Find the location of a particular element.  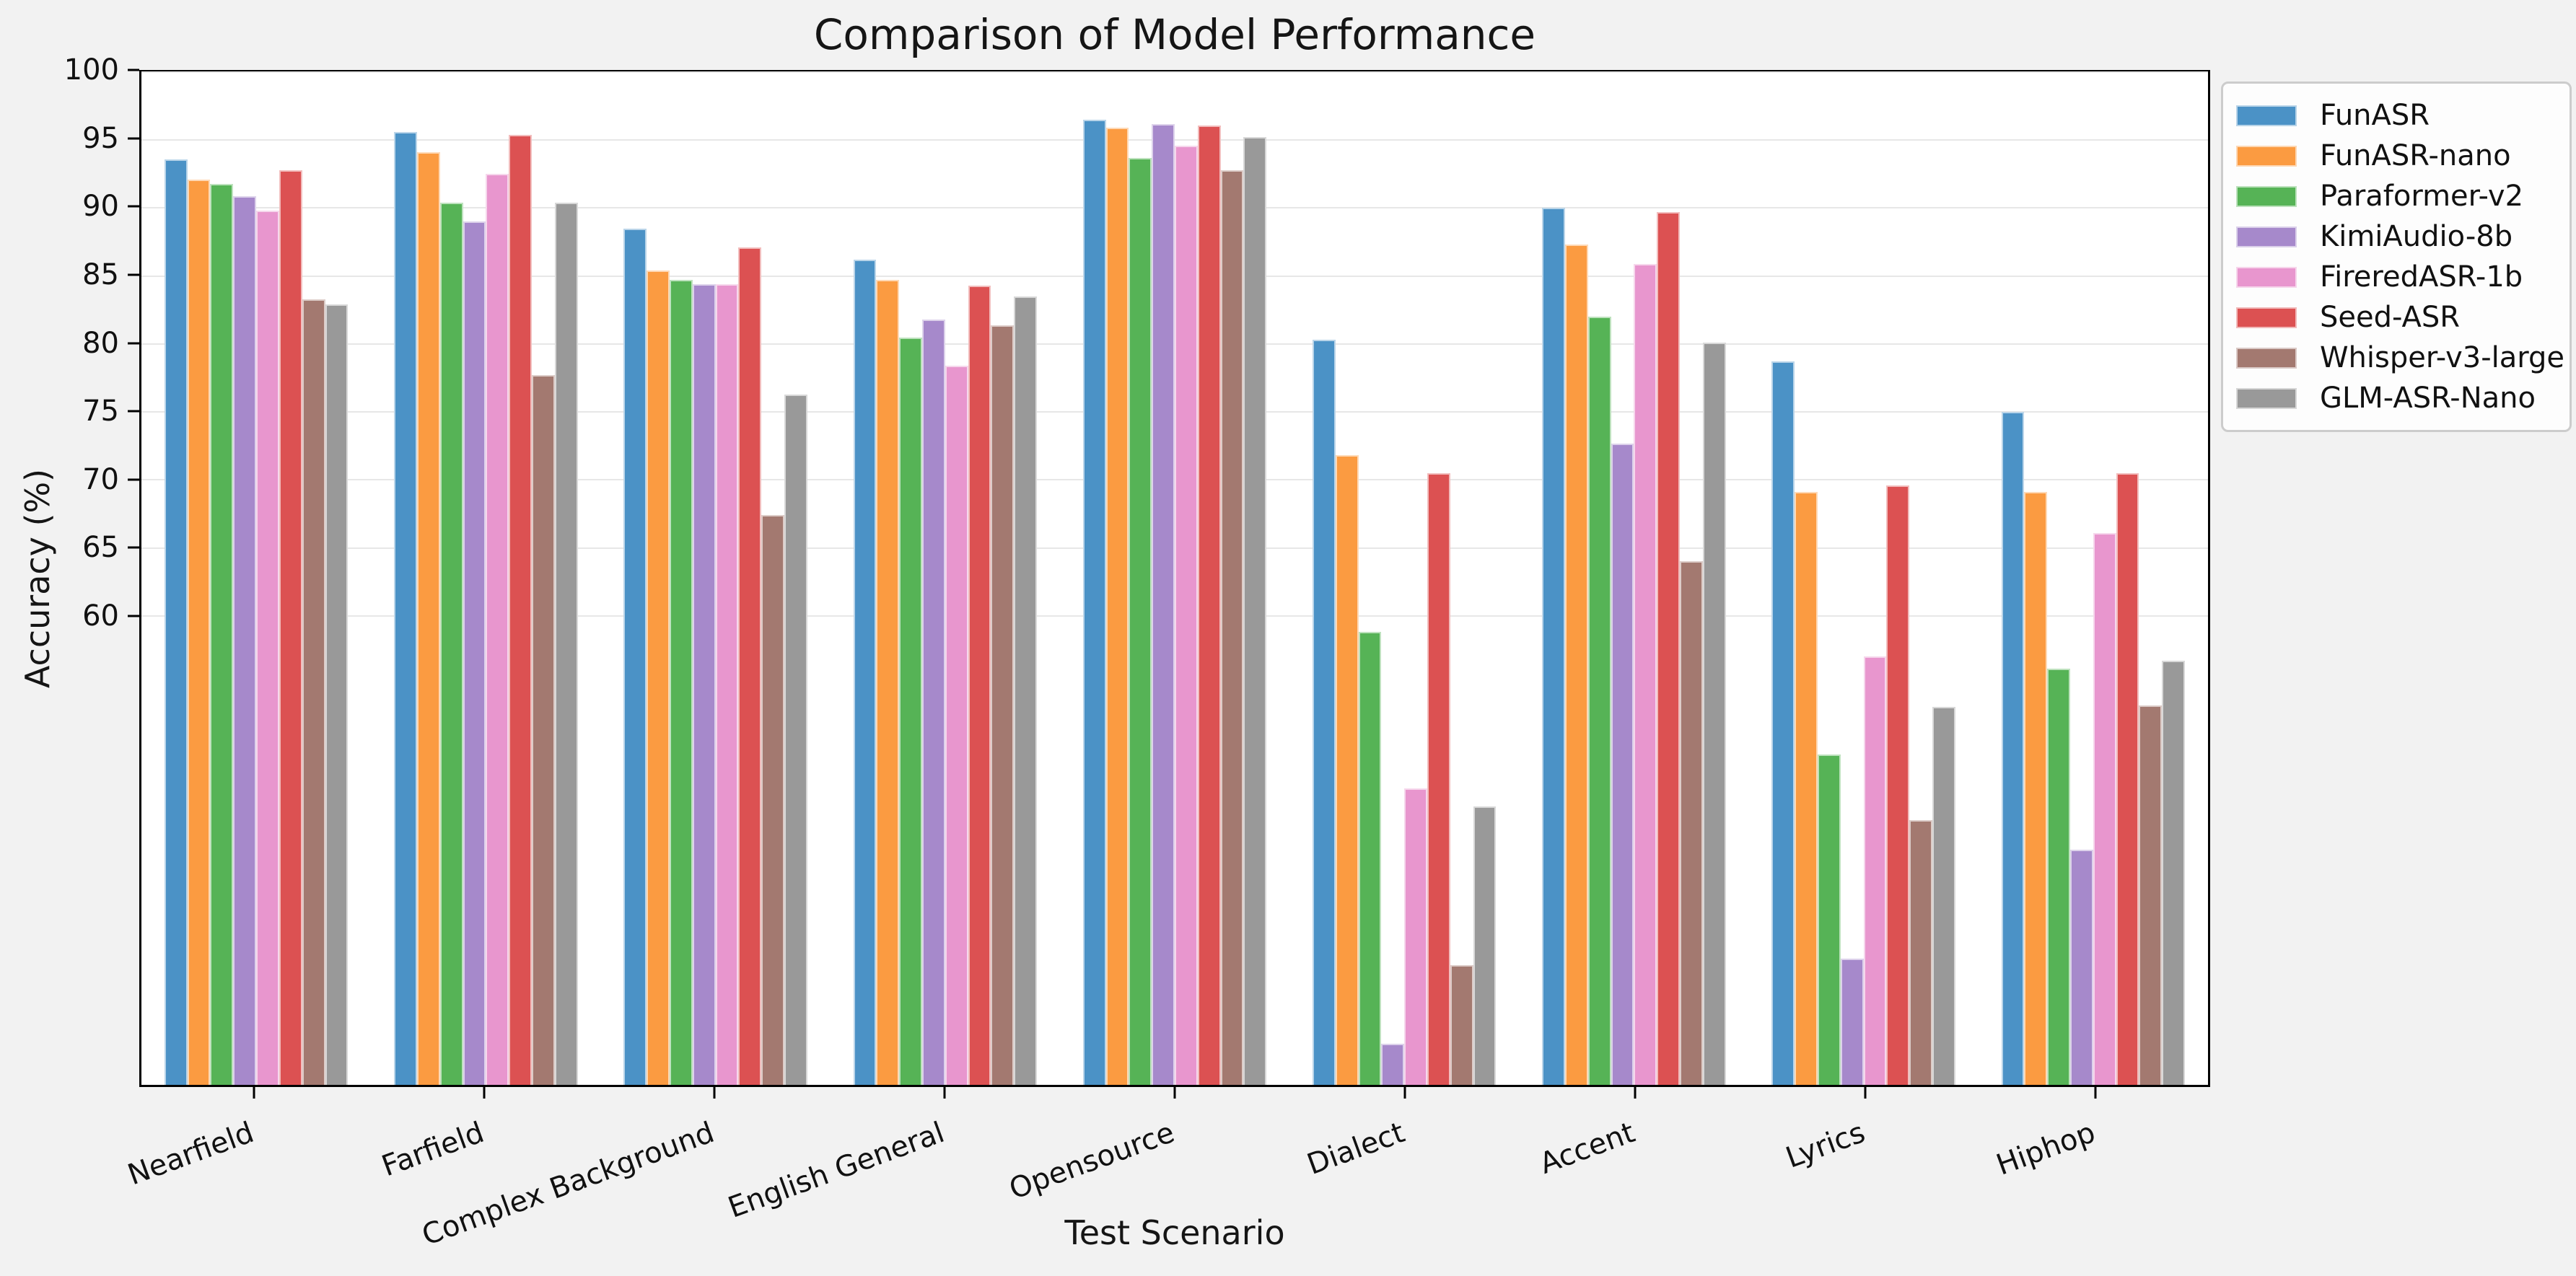

legend-row: KimiAudio-8b is located at coordinates (2396, 236).